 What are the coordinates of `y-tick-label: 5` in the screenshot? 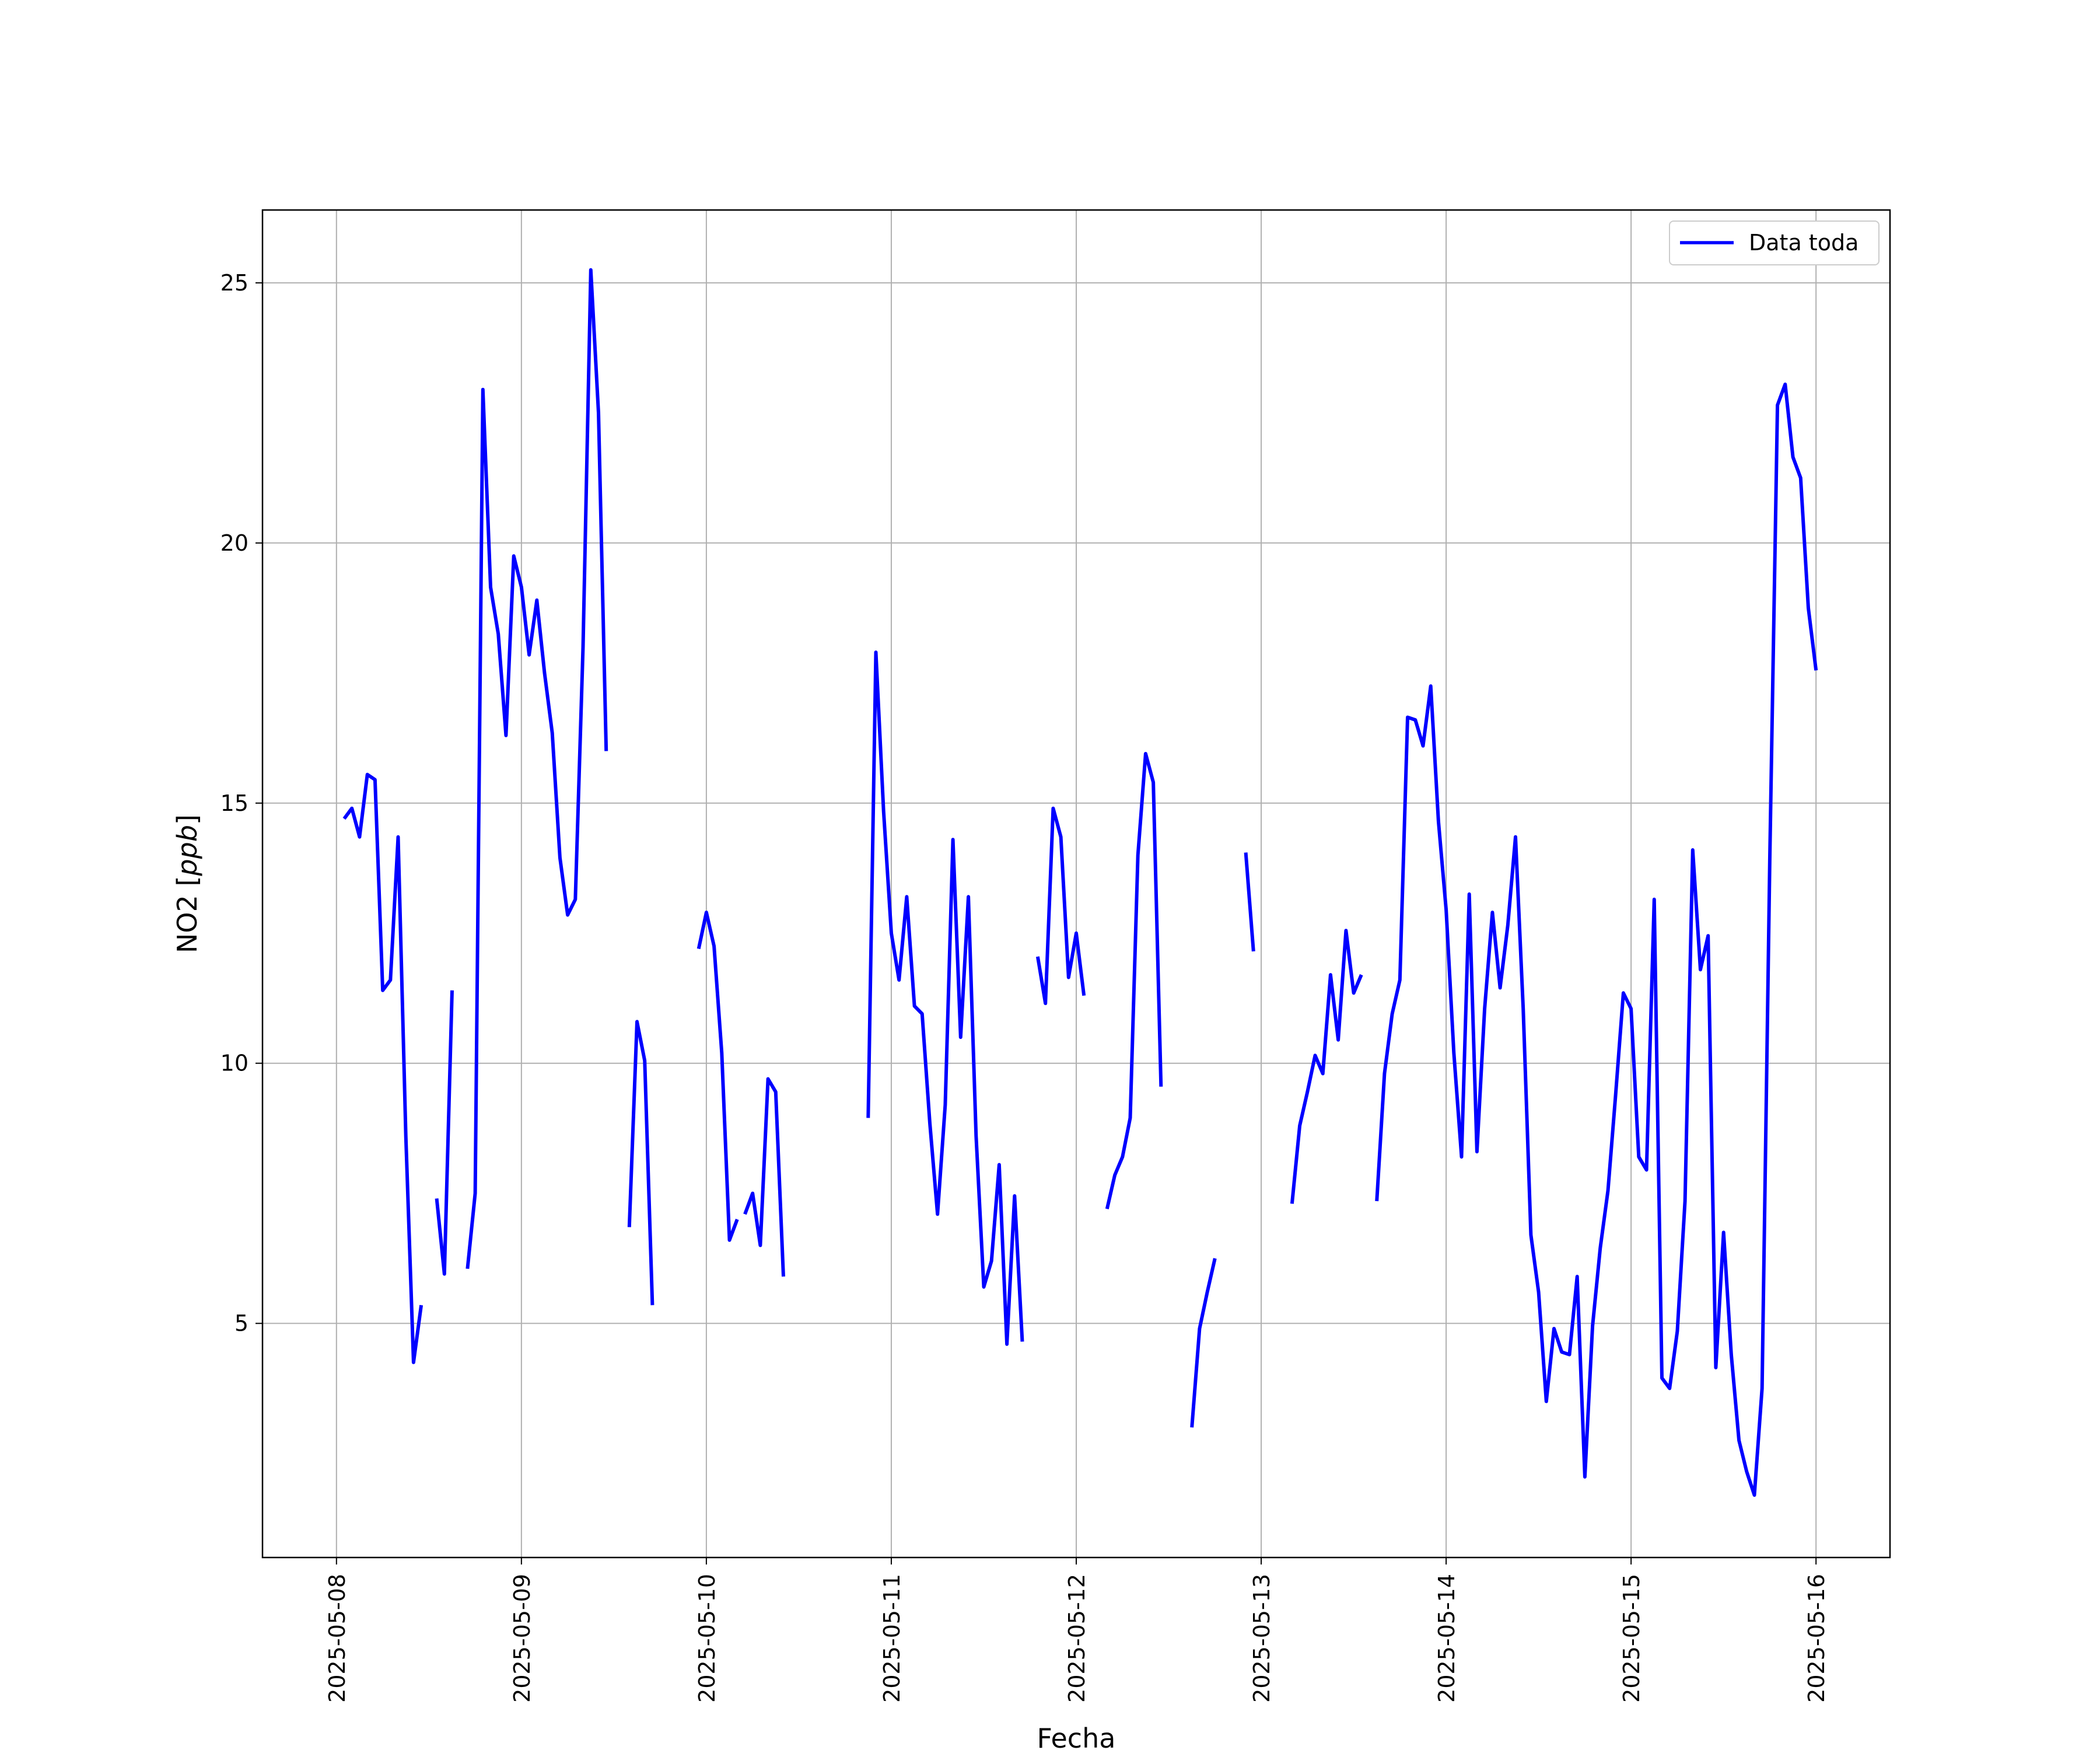 It's located at (242, 1323).